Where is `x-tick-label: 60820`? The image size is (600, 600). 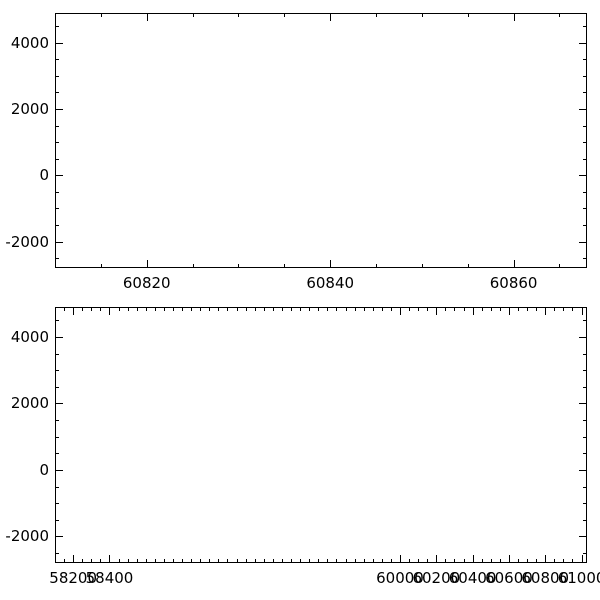 x-tick-label: 60820 is located at coordinates (146, 283).